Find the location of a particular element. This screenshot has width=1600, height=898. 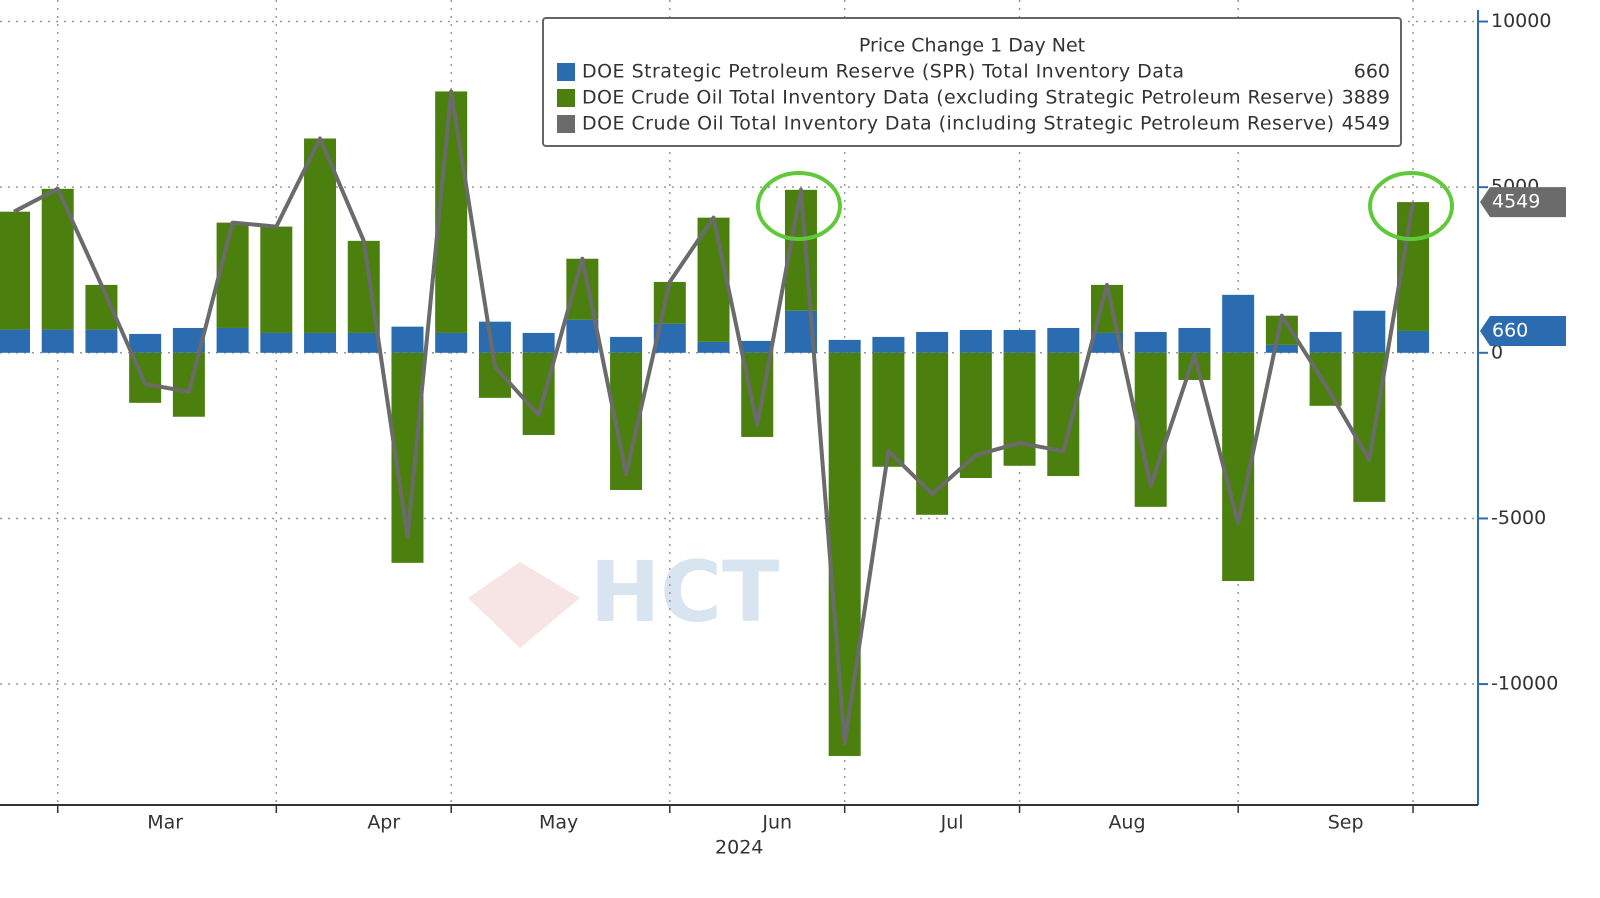

x-tick-label: Jul is located at coordinates (952, 823).